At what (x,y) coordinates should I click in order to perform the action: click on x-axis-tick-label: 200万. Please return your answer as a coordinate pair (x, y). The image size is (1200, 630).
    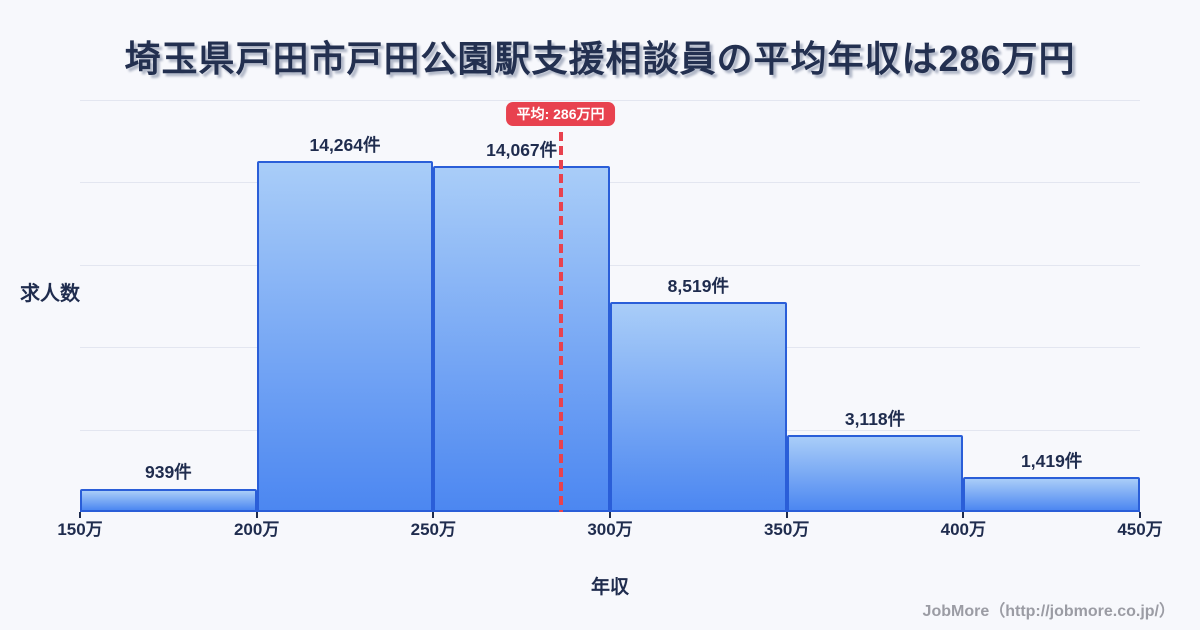
    Looking at the image, I should click on (256, 529).